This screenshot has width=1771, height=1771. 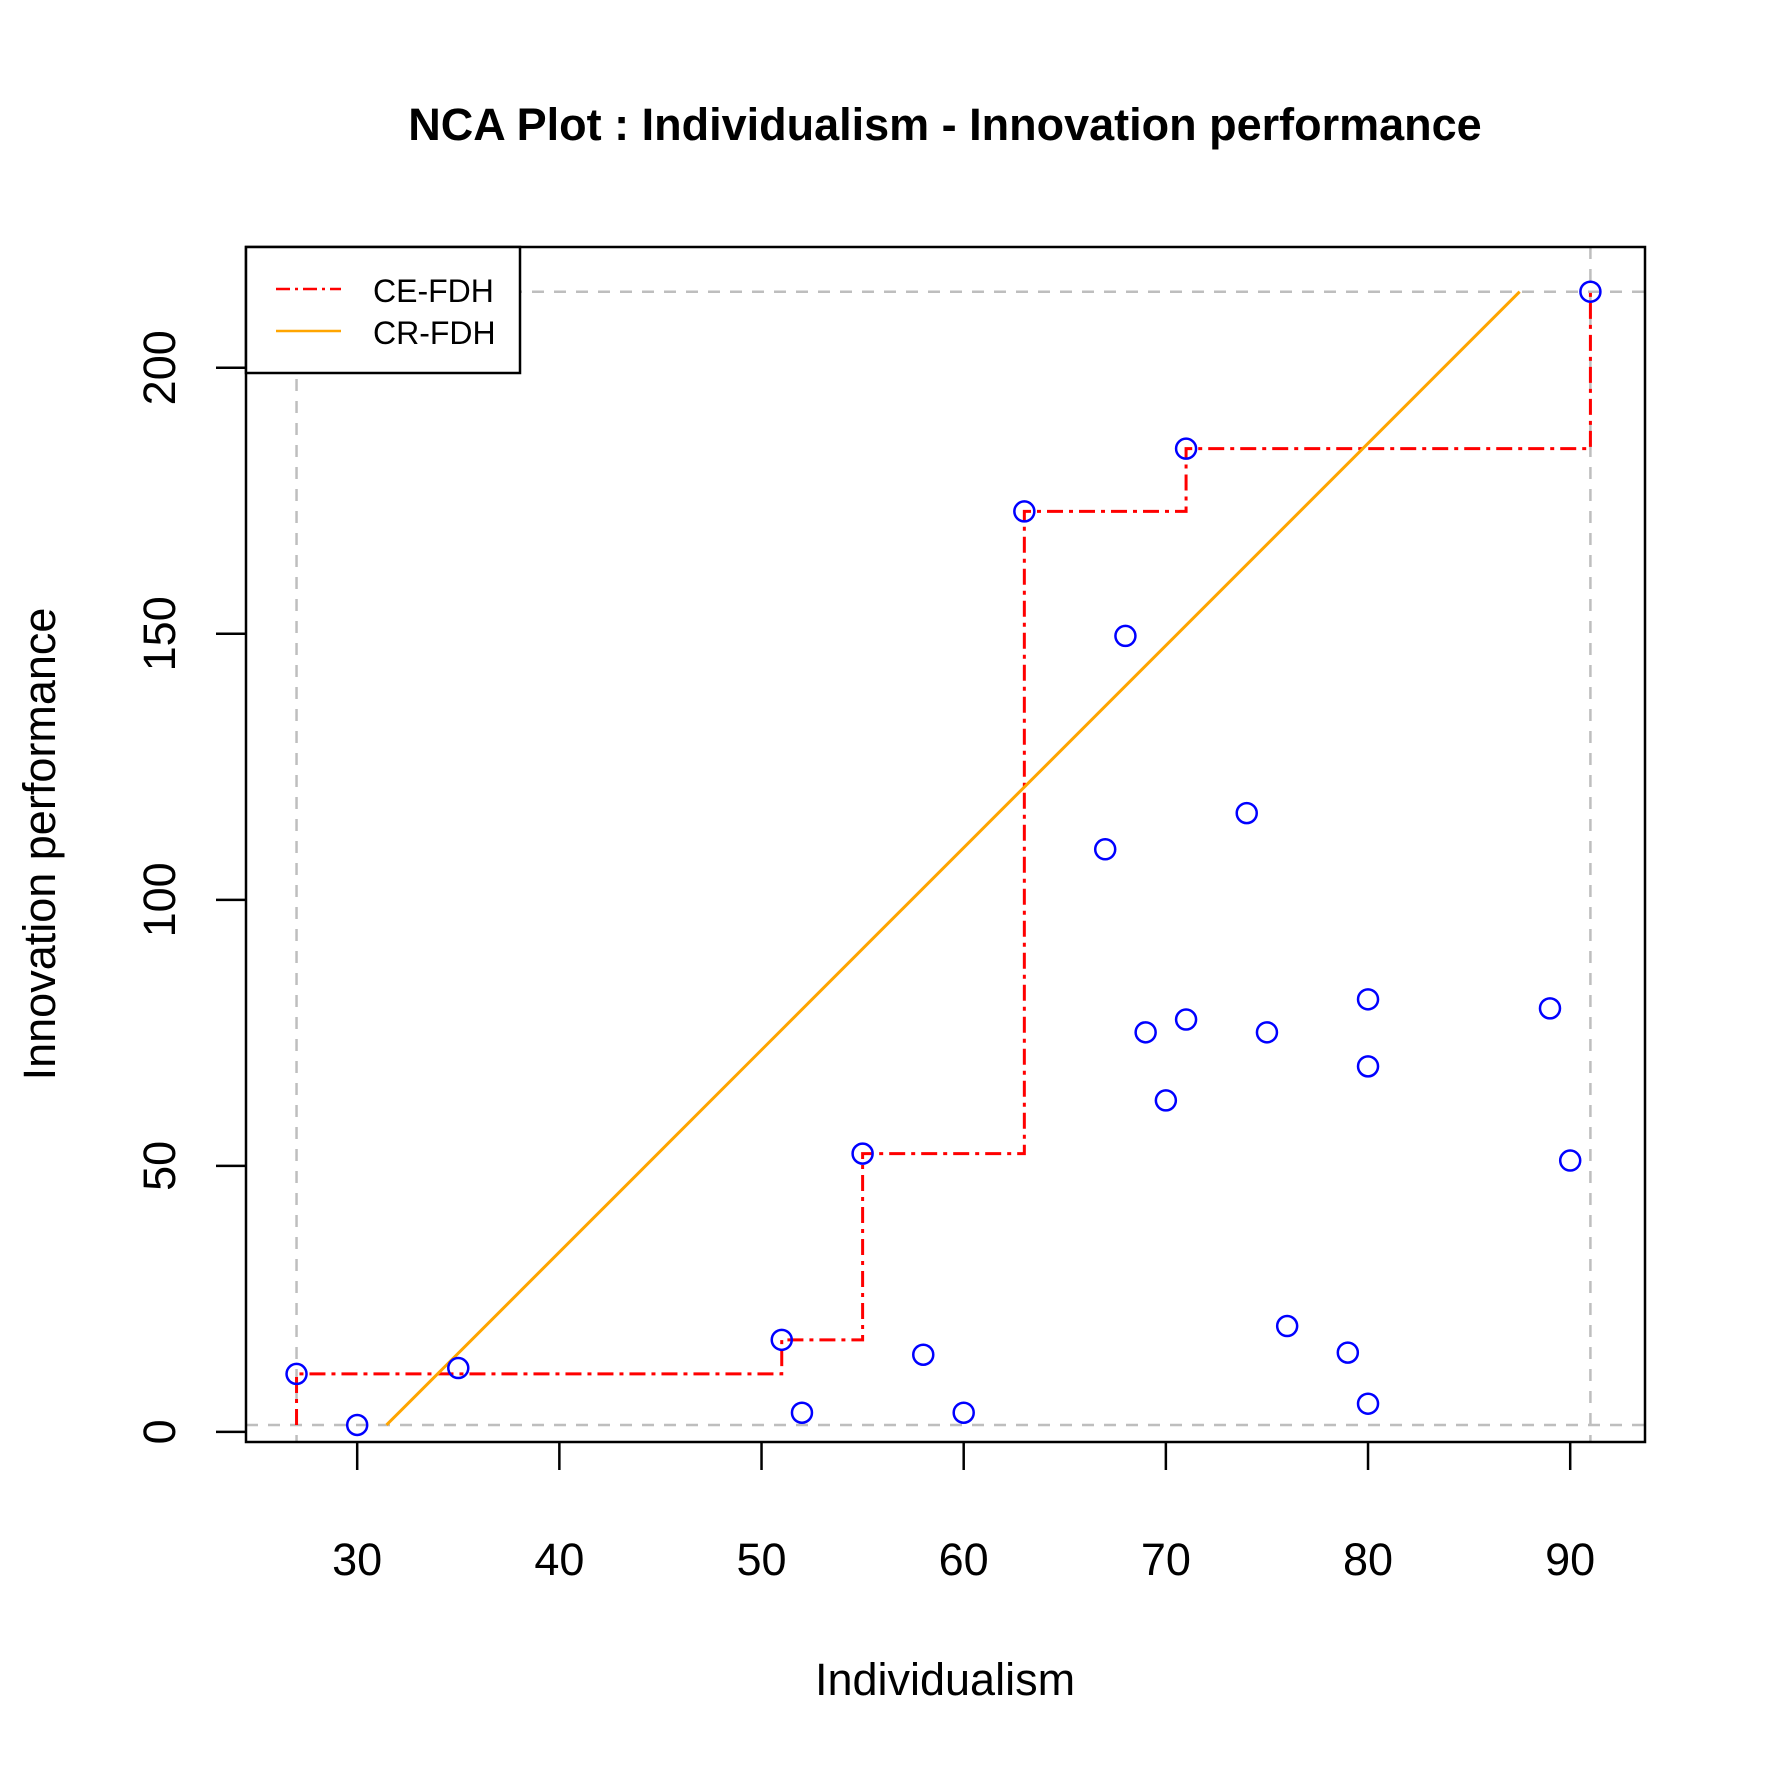 What do you see at coordinates (1166, 1559) in the screenshot?
I see `x-tick-label: 70` at bounding box center [1166, 1559].